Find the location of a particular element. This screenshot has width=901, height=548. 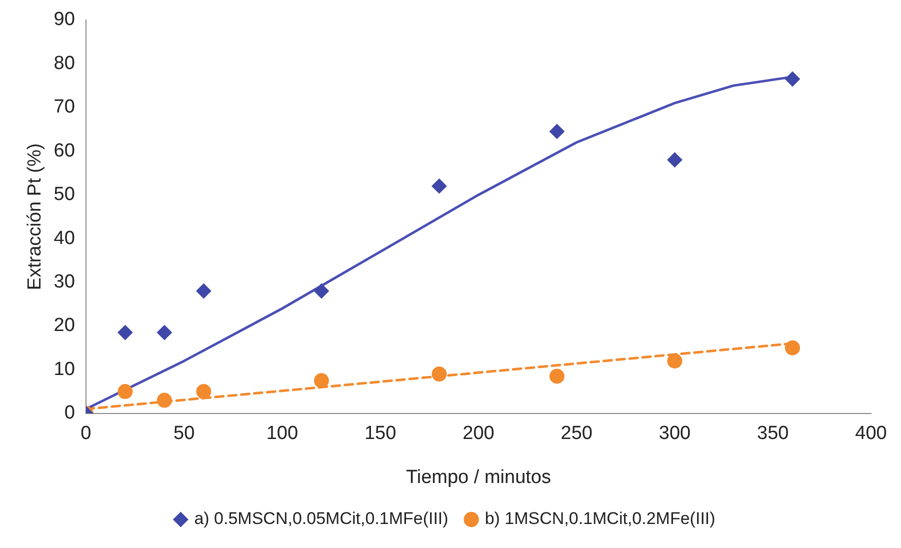

y-axis-title: Extracción Pt (%) is located at coordinates (35, 216).